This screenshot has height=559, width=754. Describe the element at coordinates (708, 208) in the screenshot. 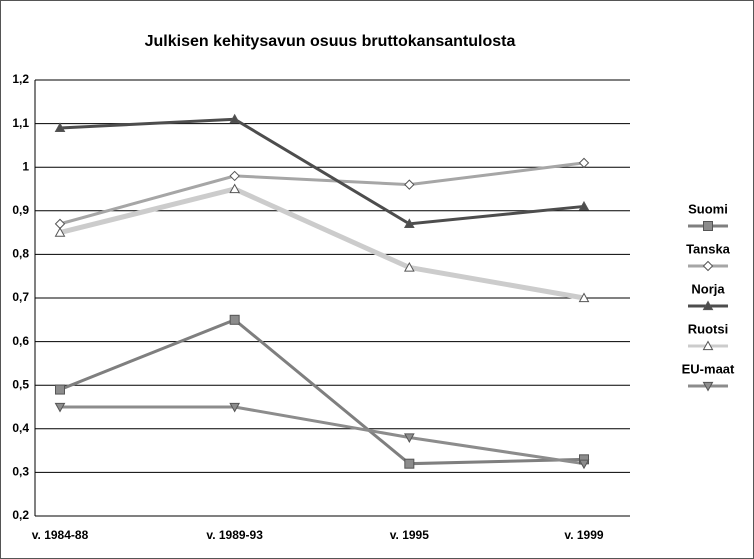

I see `legend-label: Suomi` at that location.